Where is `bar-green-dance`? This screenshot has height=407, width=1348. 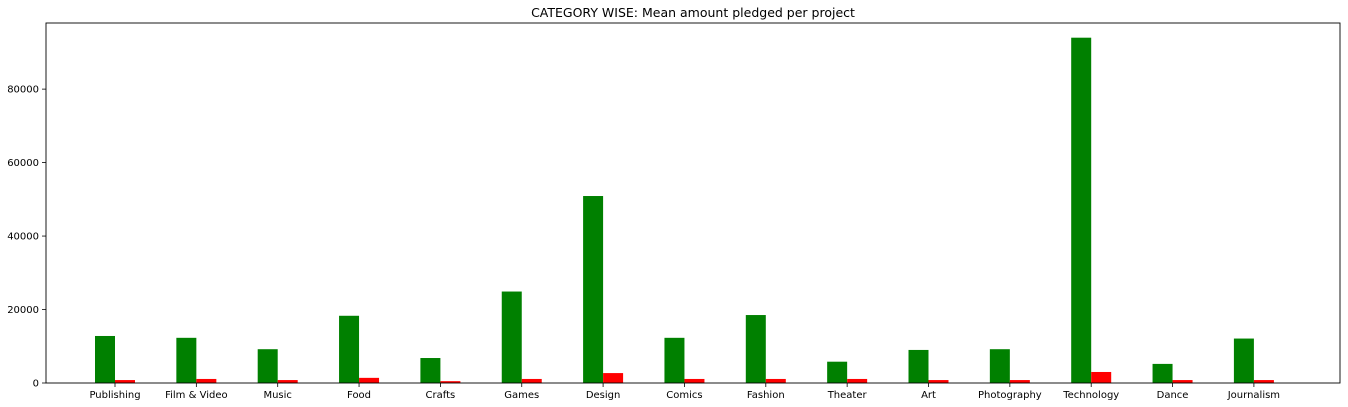 bar-green-dance is located at coordinates (1162, 373).